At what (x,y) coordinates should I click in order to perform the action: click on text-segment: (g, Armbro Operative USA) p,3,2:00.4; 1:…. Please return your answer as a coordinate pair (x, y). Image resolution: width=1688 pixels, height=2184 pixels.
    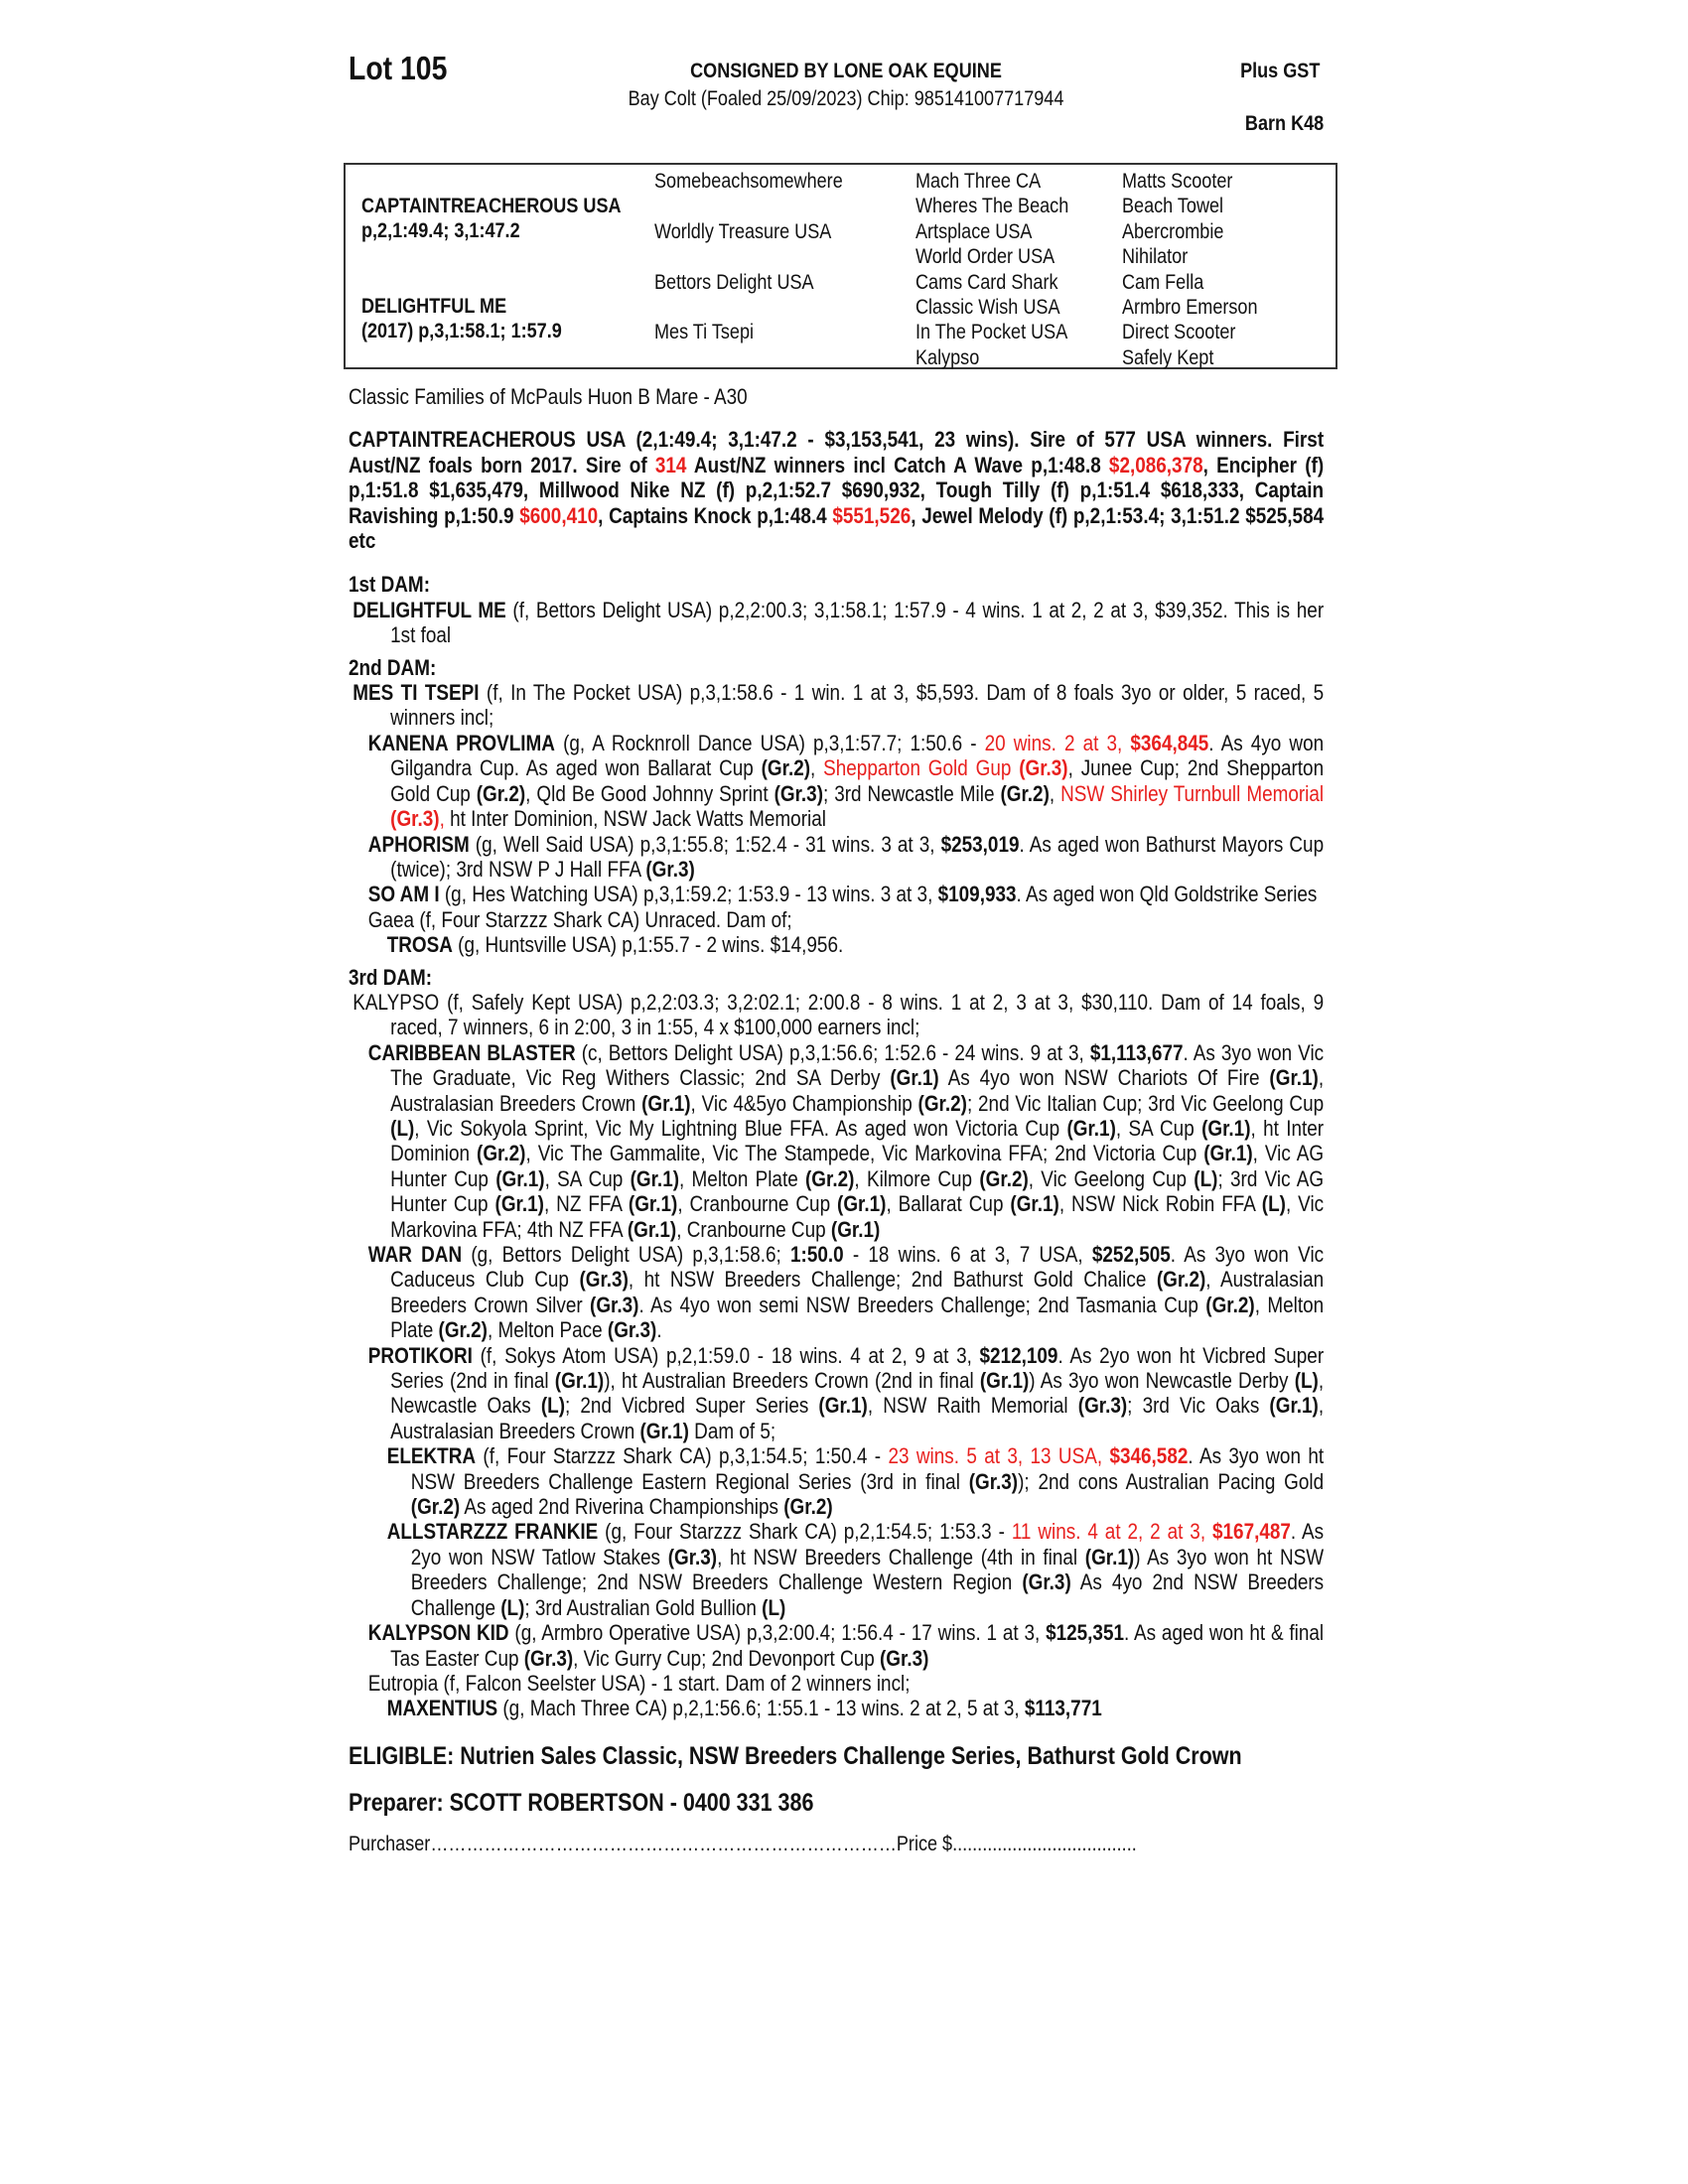
    Looking at the image, I should click on (777, 1633).